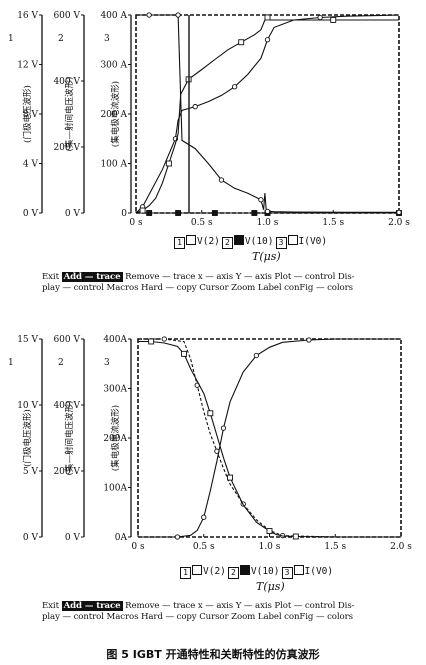 Image resolution: width=426 pixels, height=665 pixels. I want to click on panel-2-axis-2-tick-label: 0 V, so click(73, 538).